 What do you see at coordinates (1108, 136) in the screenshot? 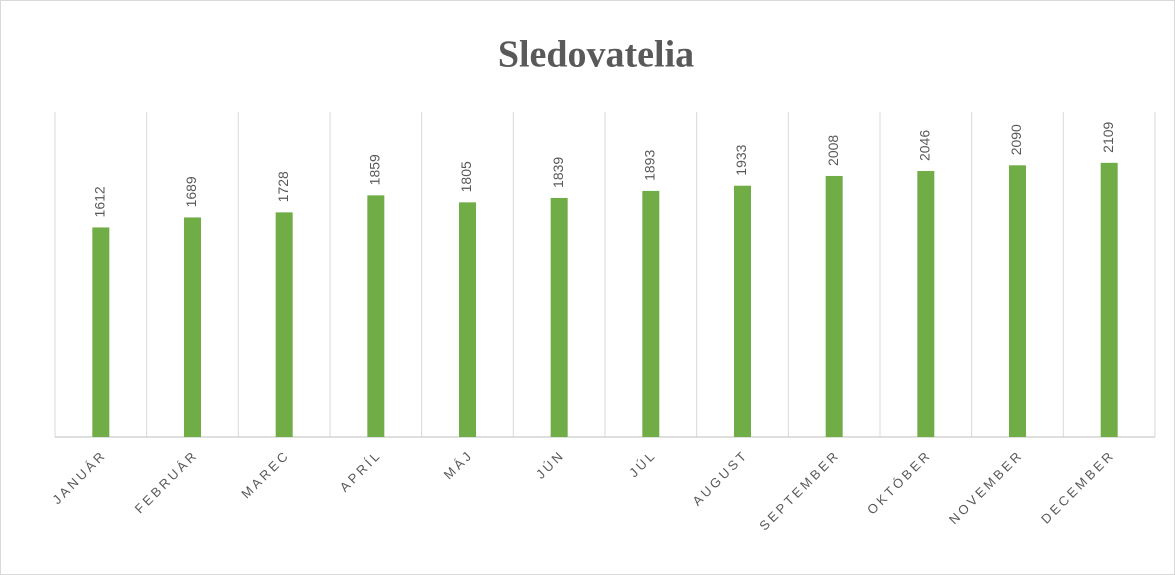
I see `value-label: 2109` at bounding box center [1108, 136].